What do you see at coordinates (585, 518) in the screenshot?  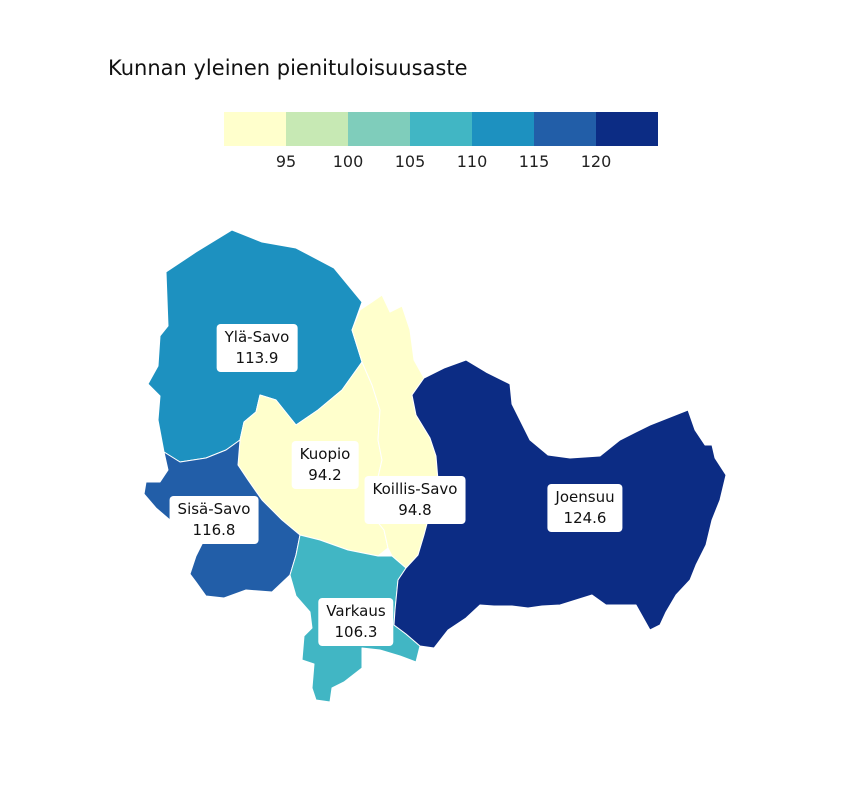 I see `region-value: 124.6` at bounding box center [585, 518].